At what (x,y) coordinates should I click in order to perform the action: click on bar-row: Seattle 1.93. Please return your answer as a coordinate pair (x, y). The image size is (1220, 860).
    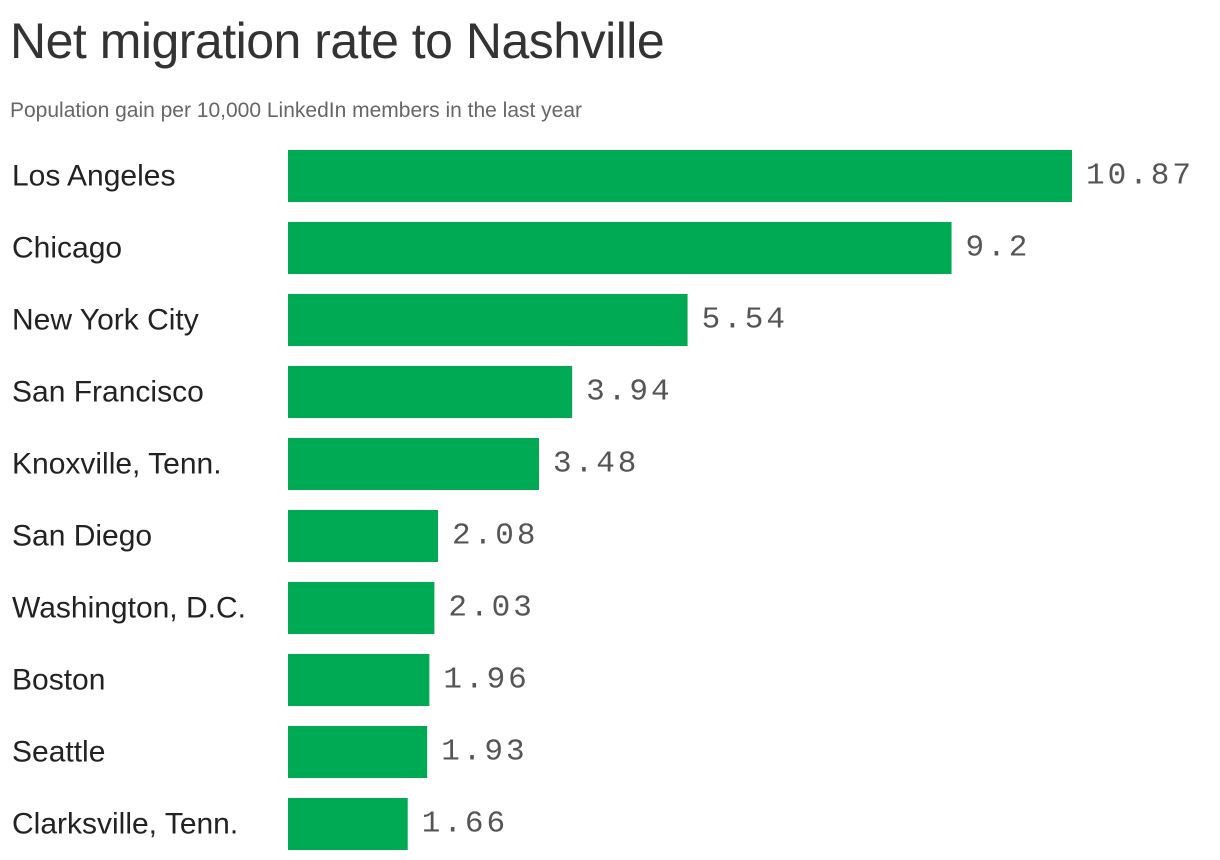
    Looking at the image, I should click on (269, 752).